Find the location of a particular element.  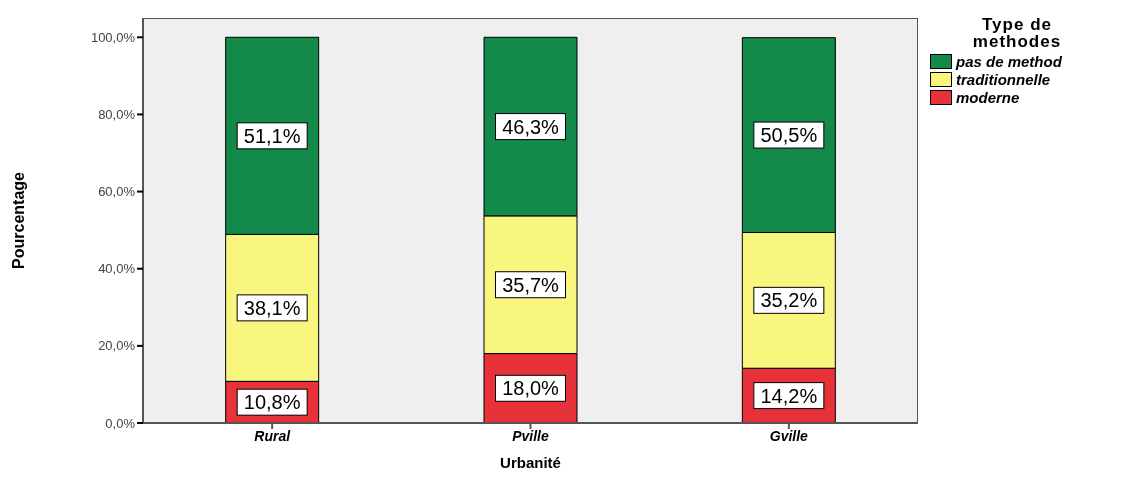

data-label: 51,1% is located at coordinates (272, 135).